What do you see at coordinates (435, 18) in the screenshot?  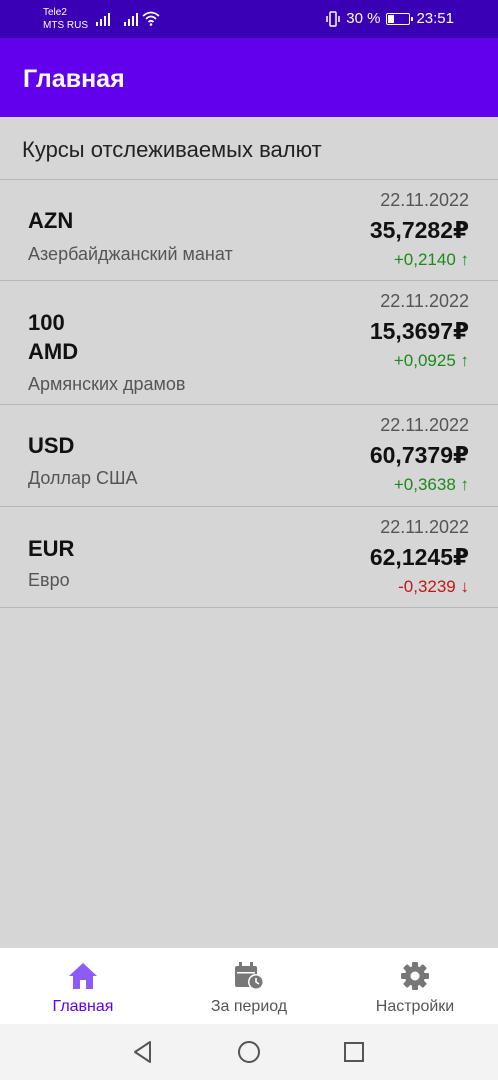 I see `clock: 23:51` at bounding box center [435, 18].